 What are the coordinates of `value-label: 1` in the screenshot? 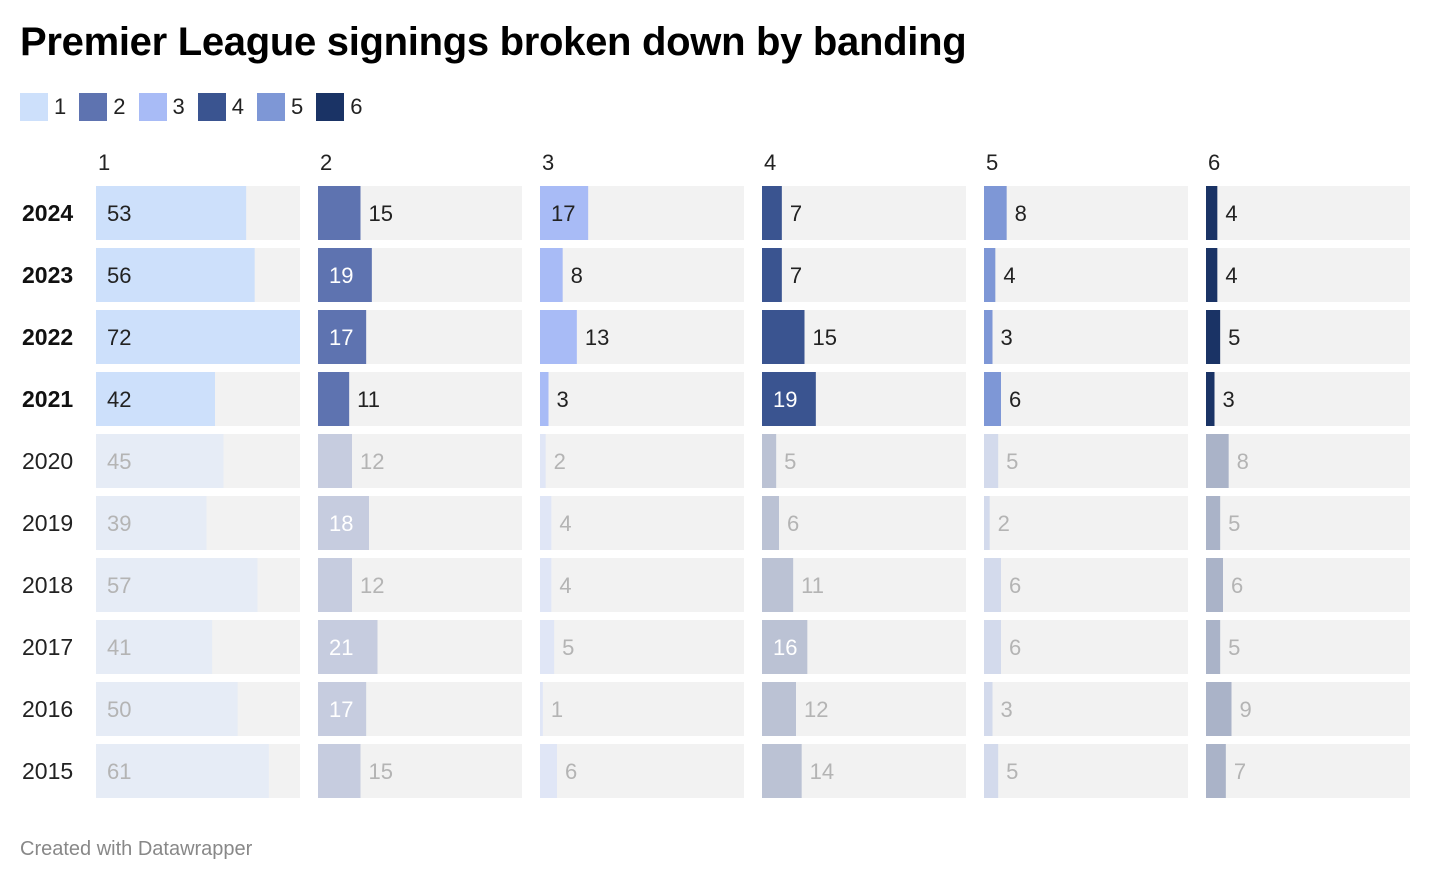 It's located at (557, 709).